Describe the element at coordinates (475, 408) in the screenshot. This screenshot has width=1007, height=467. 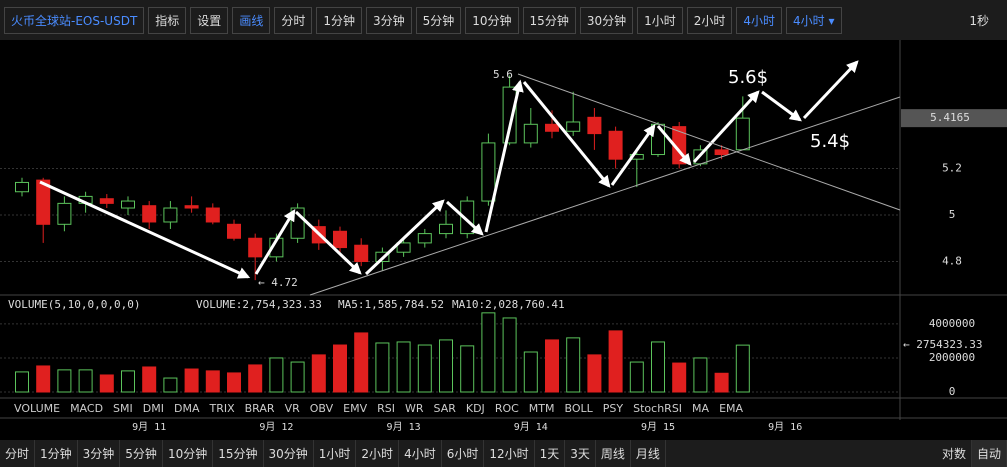
I see `indicator-tab: KDJ` at that location.